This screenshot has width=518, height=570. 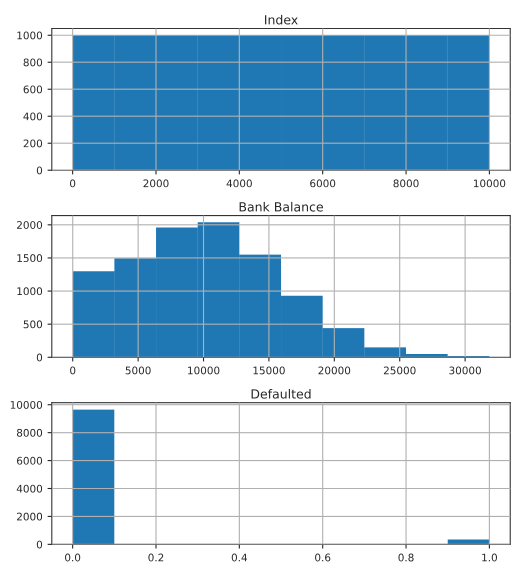 I want to click on x-tick-label: 25000, so click(x=400, y=370).